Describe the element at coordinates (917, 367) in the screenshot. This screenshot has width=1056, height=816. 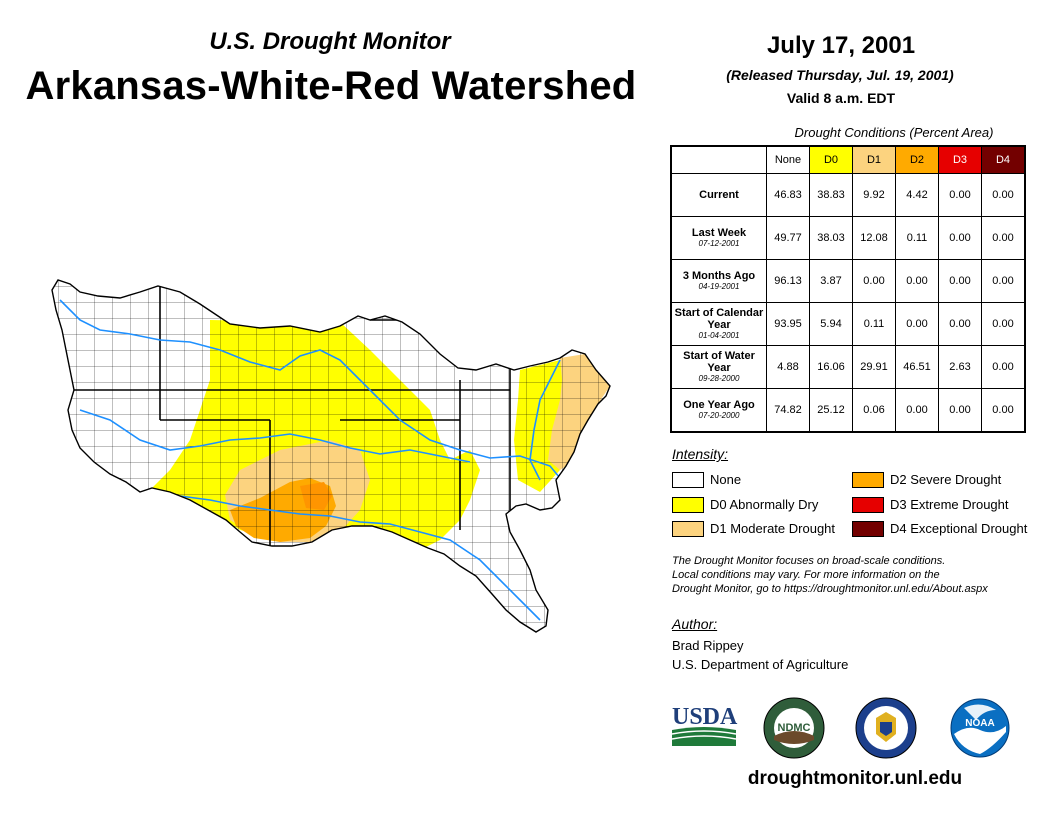
I see `table-cell: 46.51` at that location.